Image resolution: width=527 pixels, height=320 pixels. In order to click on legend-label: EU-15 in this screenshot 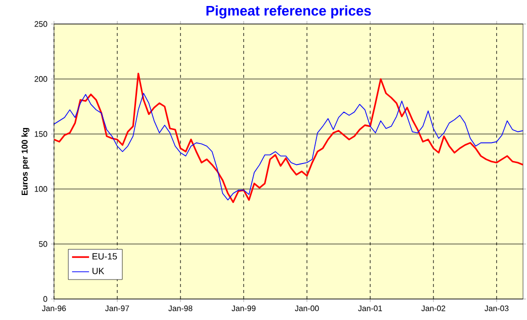, I will do `click(104, 256)`.